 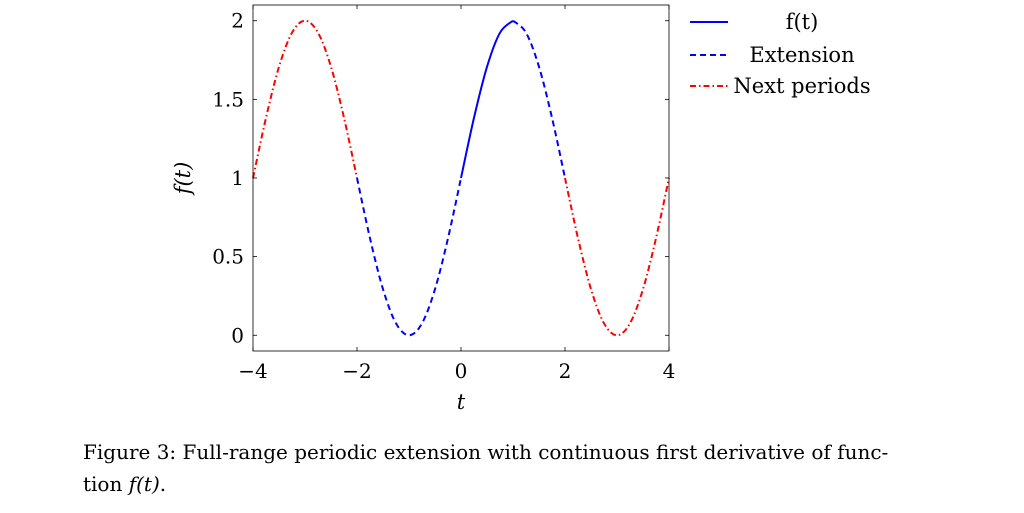 What do you see at coordinates (801, 55) in the screenshot?
I see `legend-label: Extension` at bounding box center [801, 55].